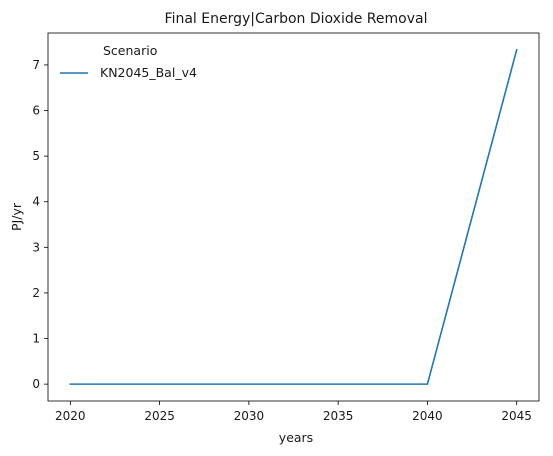 Image resolution: width=553 pixels, height=456 pixels. Describe the element at coordinates (293, 412) in the screenshot. I see `x-axis-ticks: 2020 2025 2030 2035 2040 2045` at that location.